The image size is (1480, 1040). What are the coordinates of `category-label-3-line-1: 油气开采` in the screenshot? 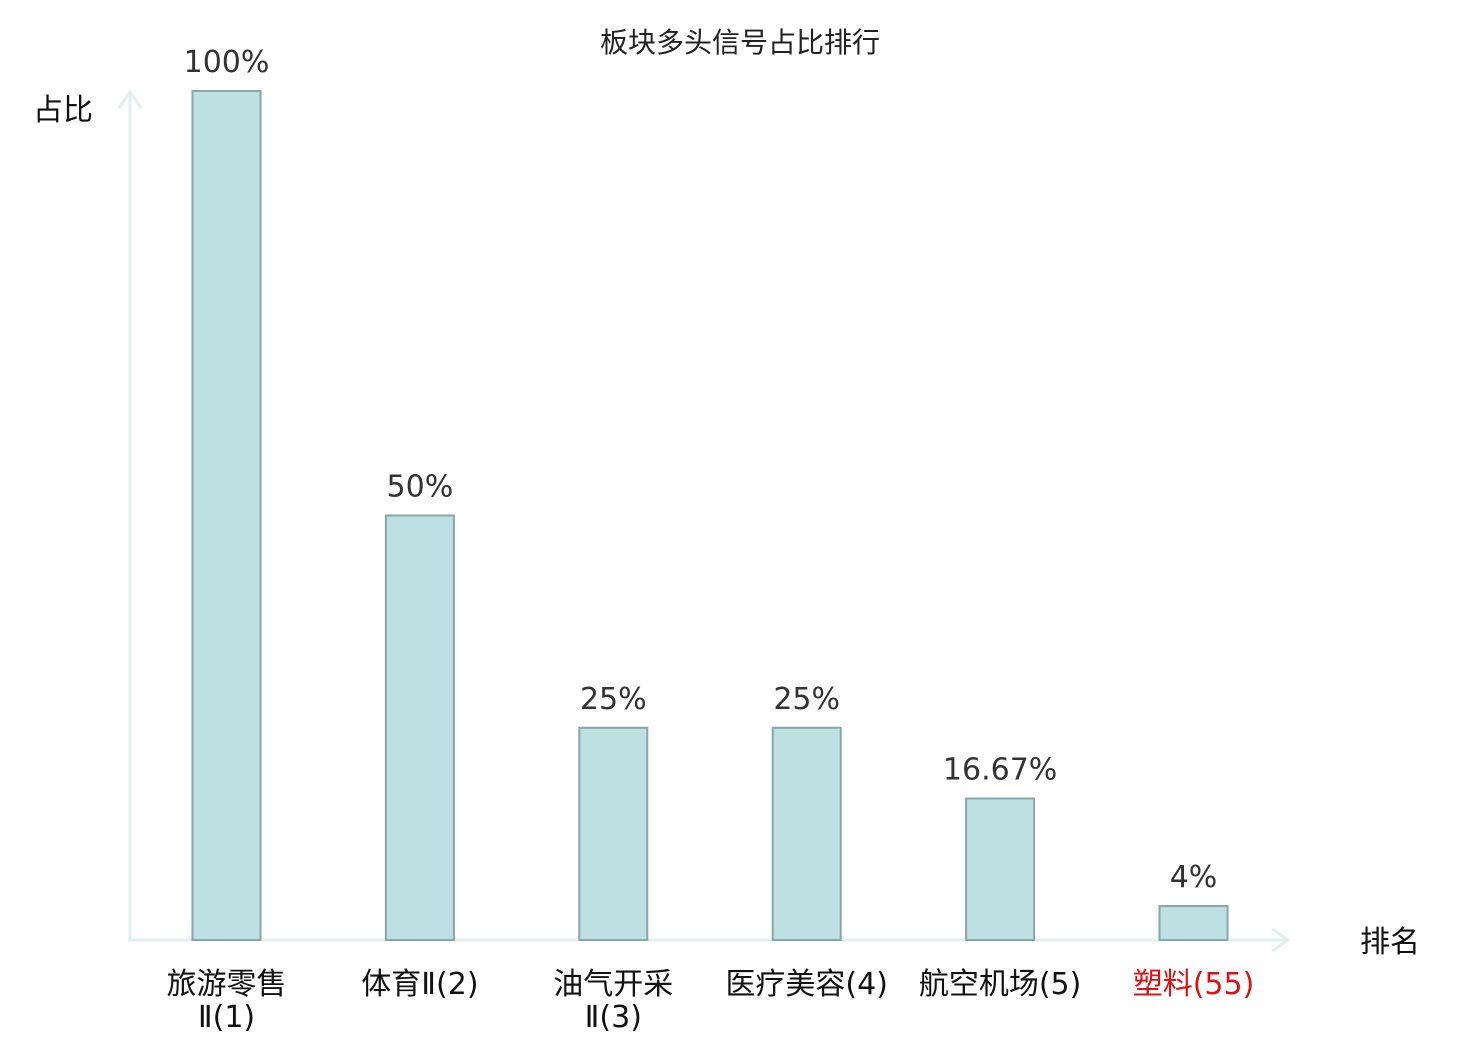 It's located at (613, 984).